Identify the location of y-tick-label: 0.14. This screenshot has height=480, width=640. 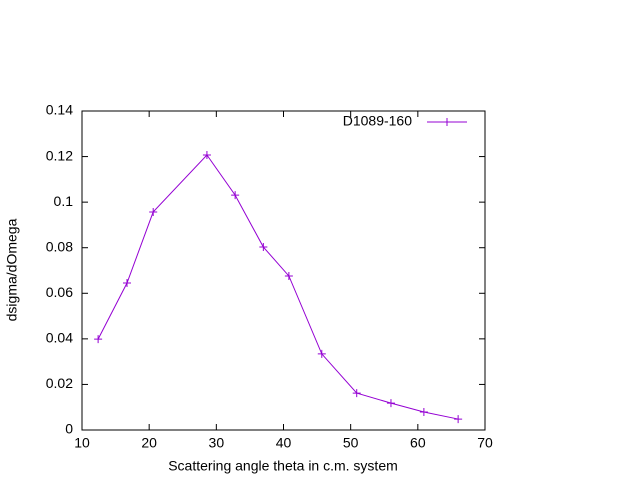
(59, 110).